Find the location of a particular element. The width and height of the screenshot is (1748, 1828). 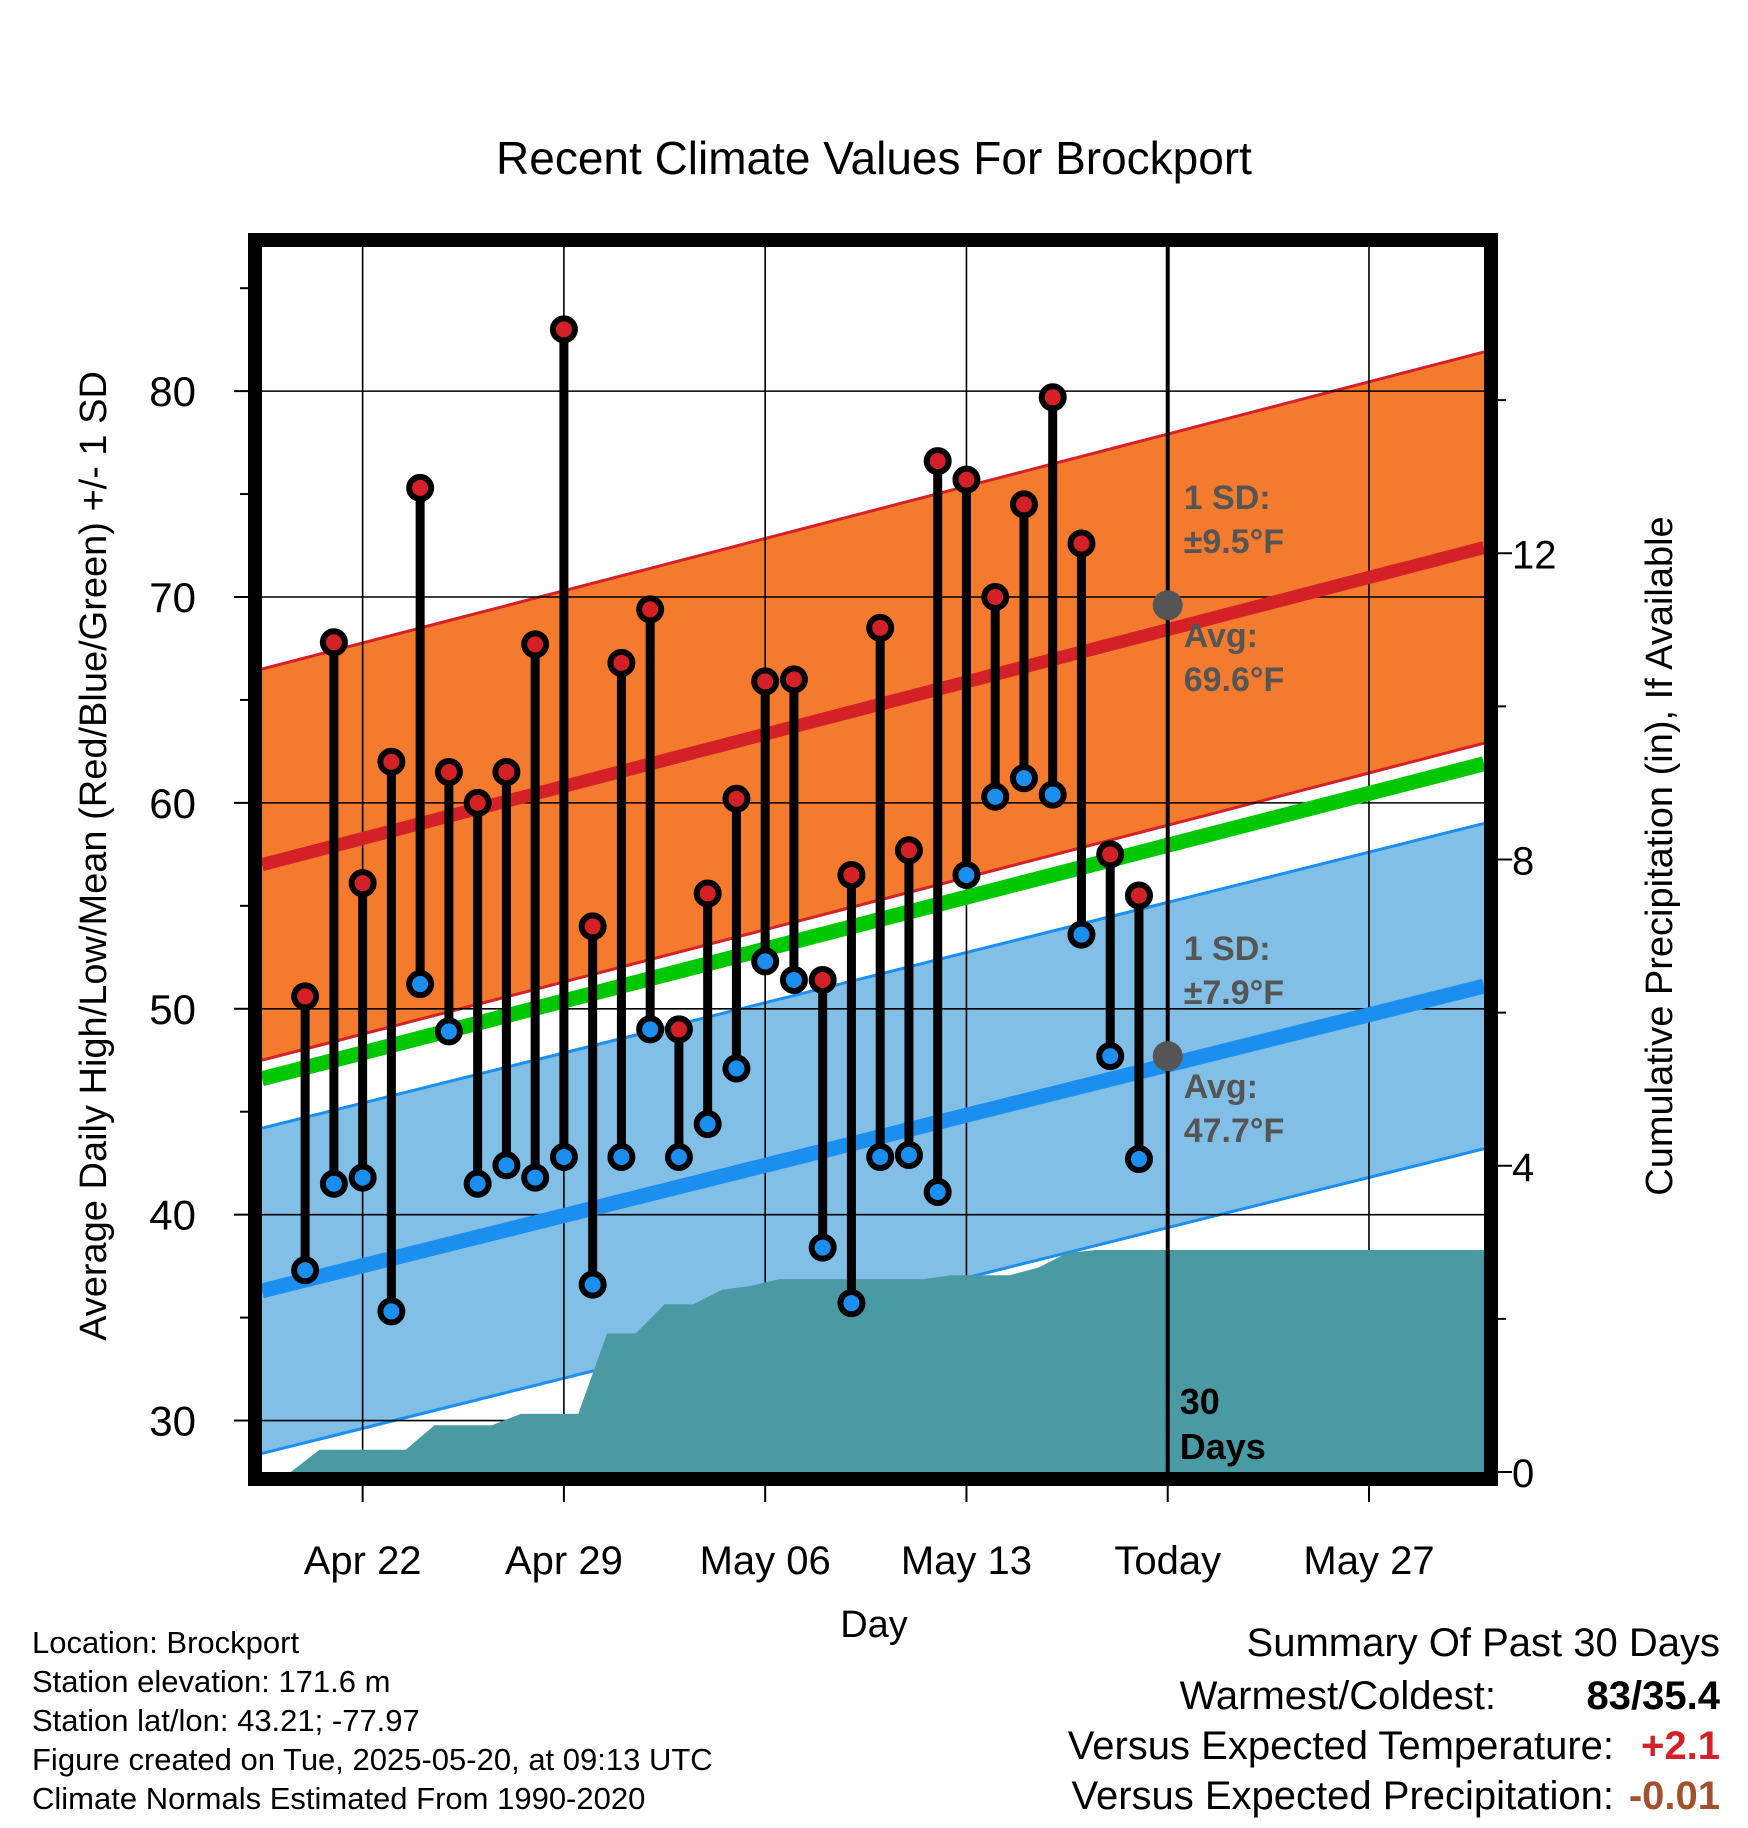

high-band-lower-edge is located at coordinates (873, 901).